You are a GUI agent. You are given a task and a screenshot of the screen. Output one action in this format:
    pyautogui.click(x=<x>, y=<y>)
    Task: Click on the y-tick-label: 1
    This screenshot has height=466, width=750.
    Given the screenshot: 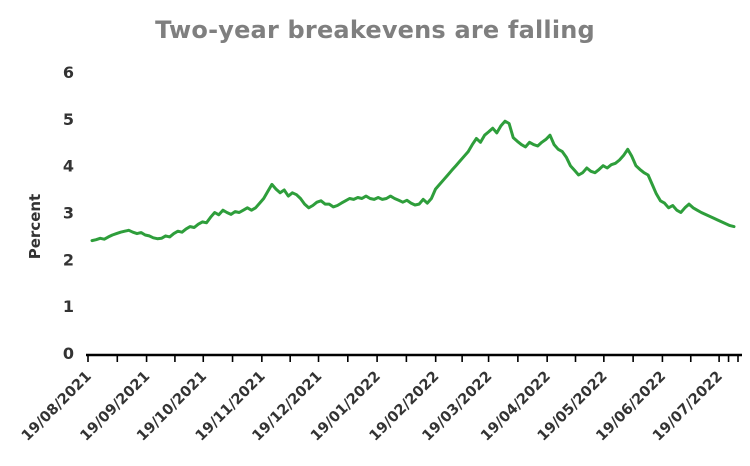 What is the action you would take?
    pyautogui.click(x=68, y=306)
    